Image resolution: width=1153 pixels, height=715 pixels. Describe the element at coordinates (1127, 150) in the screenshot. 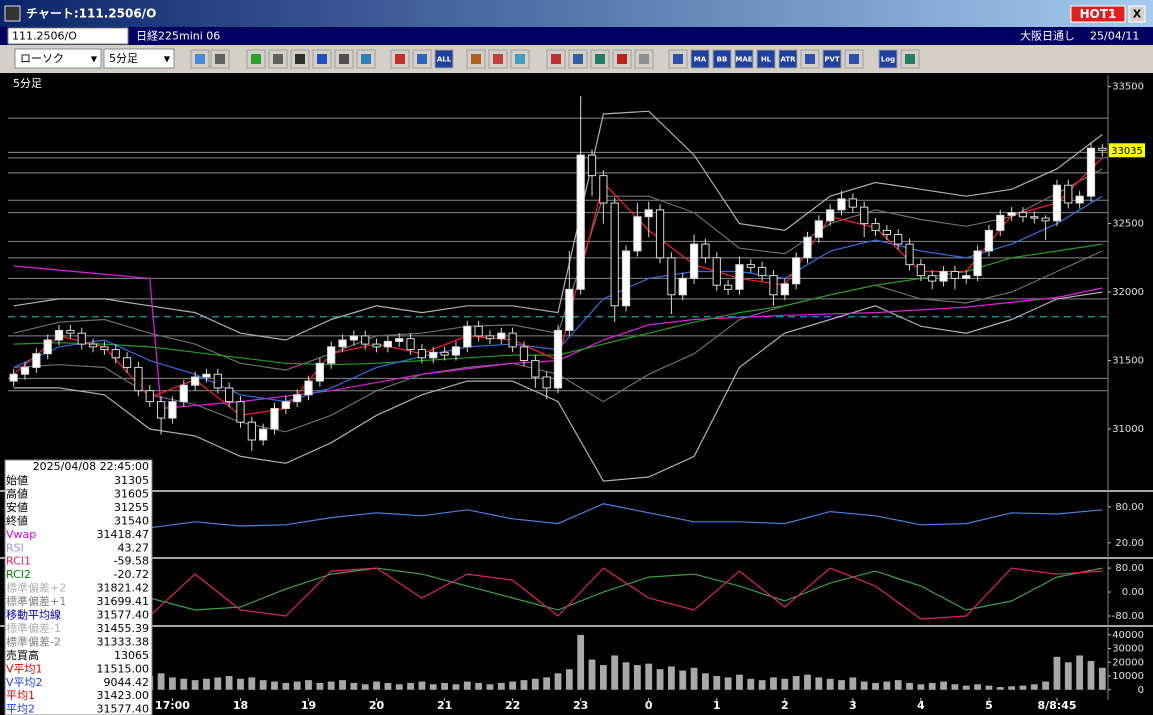

I see `last-price-box` at that location.